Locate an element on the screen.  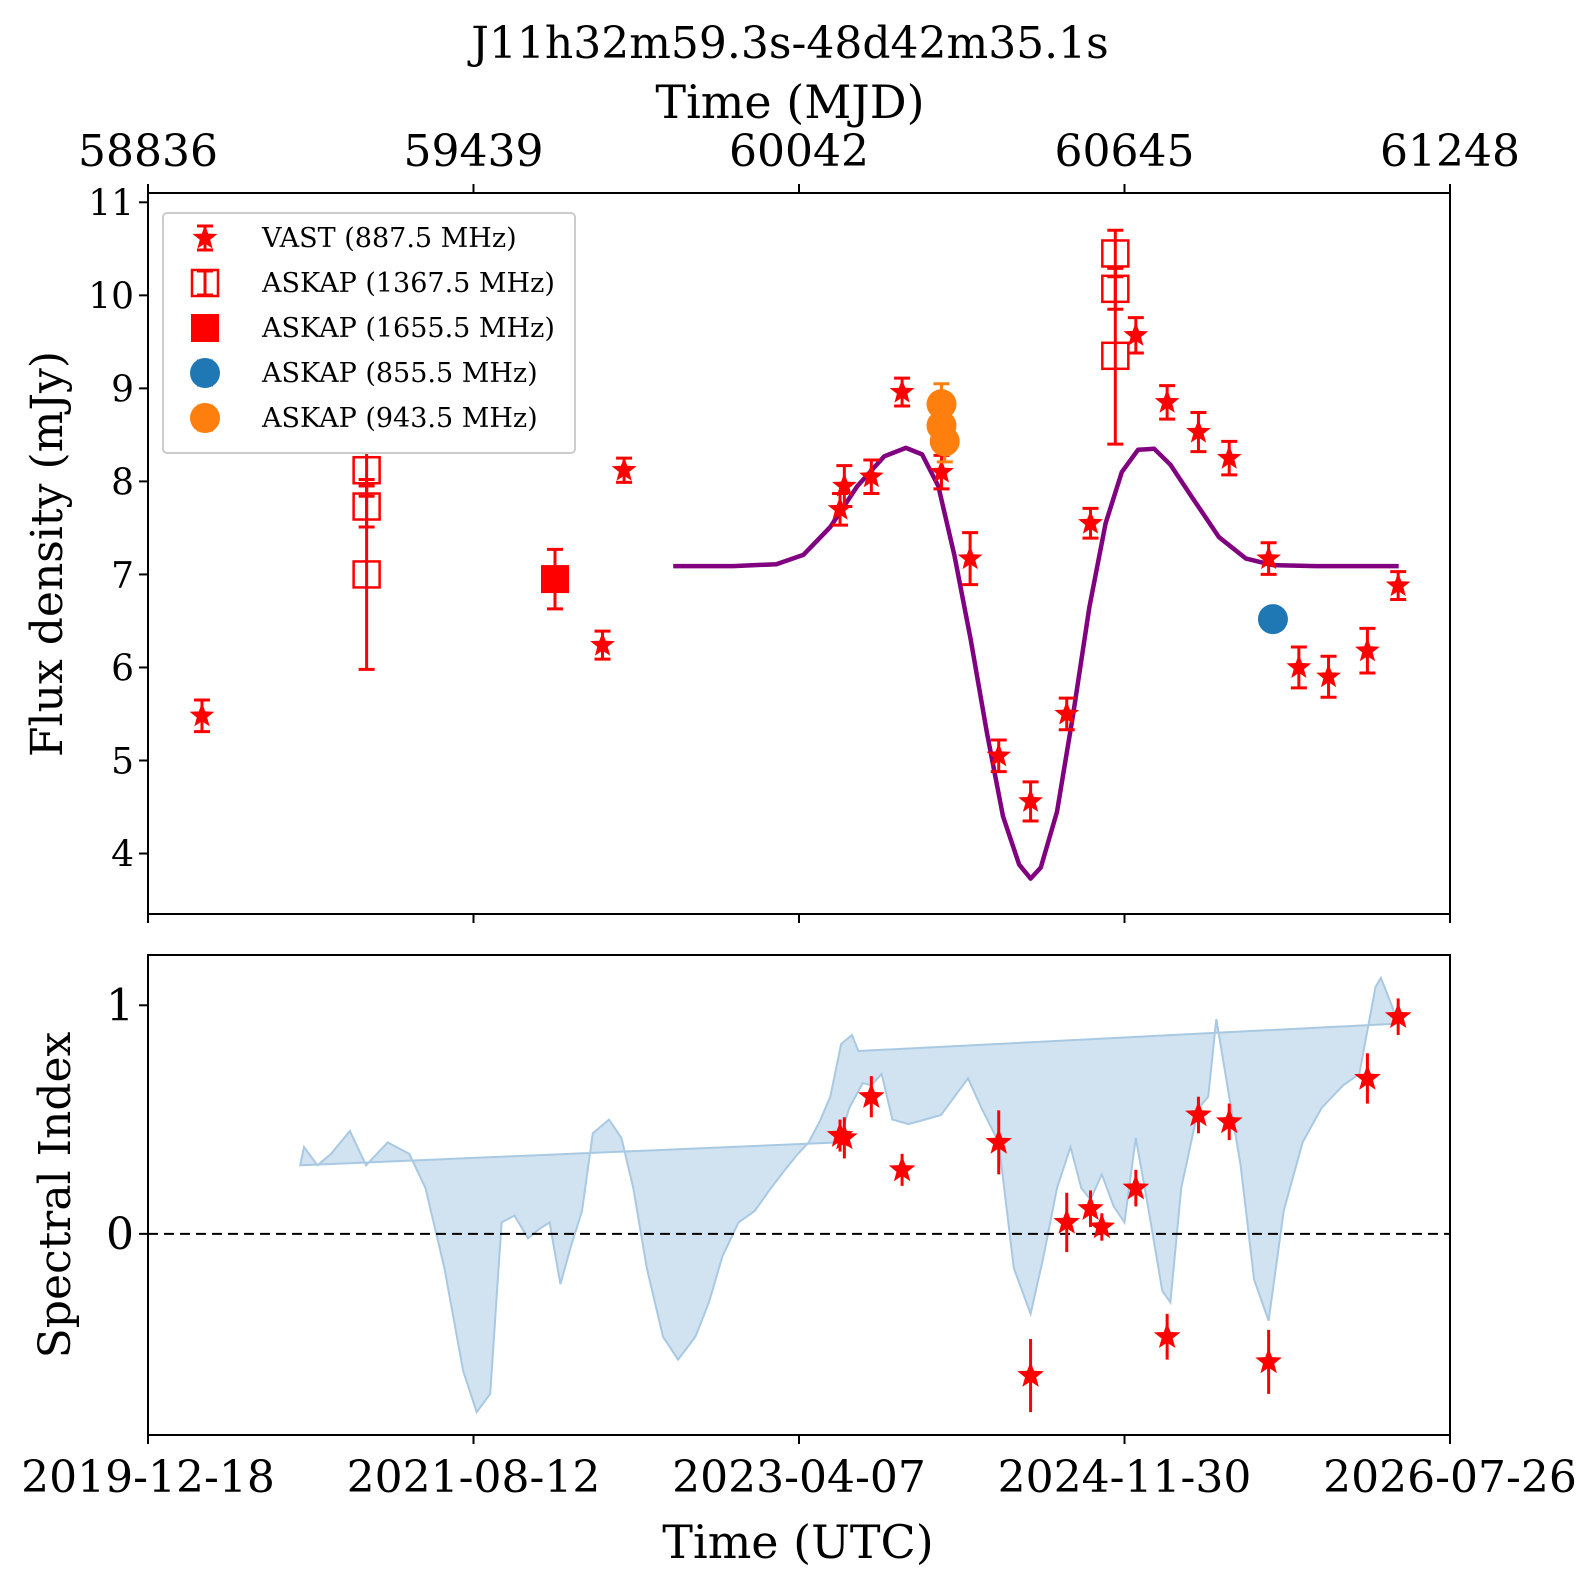
mjd-tick-labels: 58836 59439 60042 60645 61248 is located at coordinates (799, 151).